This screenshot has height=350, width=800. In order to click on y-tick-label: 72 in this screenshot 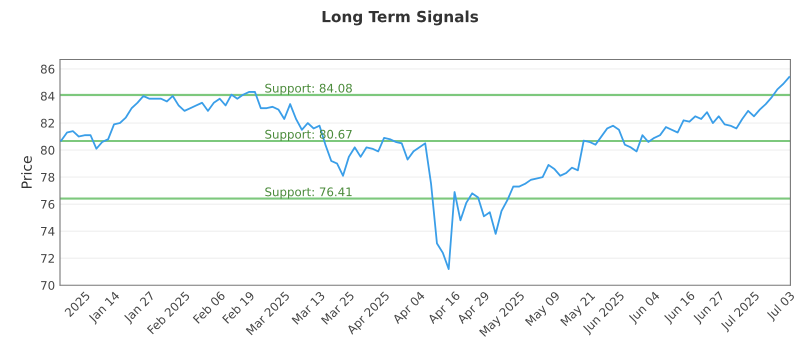, I will do `click(47, 258)`.